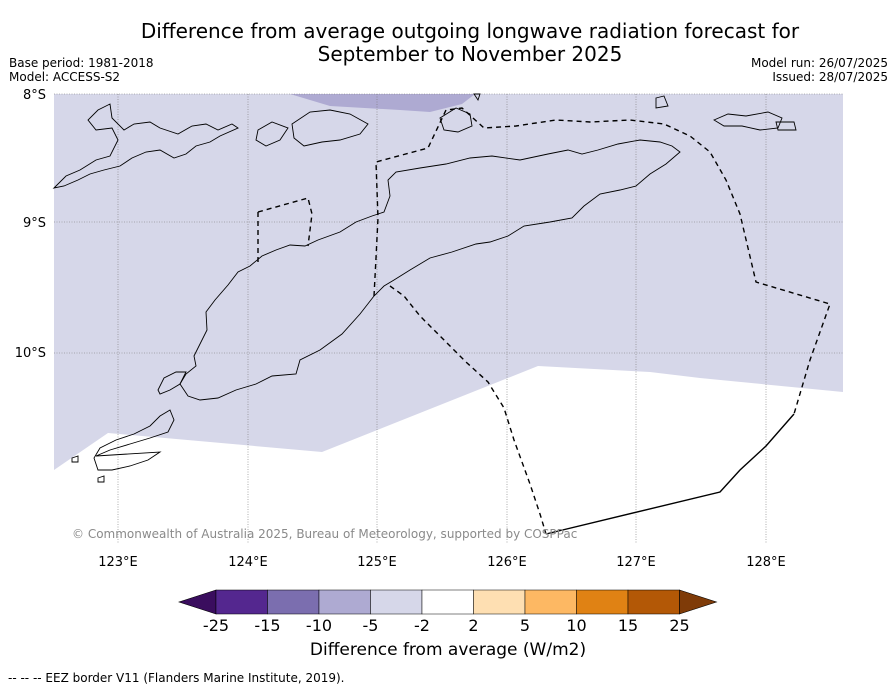 The width and height of the screenshot is (896, 690). Describe the element at coordinates (34, 223) in the screenshot. I see `lat-label-9s: 9°S` at that location.